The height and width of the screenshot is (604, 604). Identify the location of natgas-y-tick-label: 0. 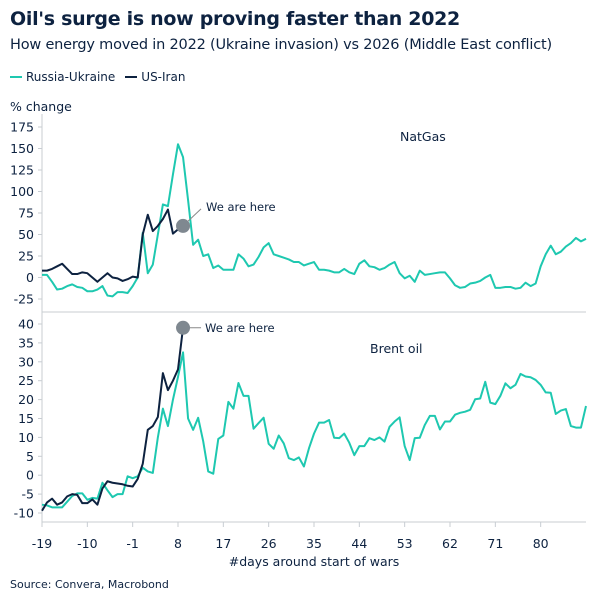
(30, 277).